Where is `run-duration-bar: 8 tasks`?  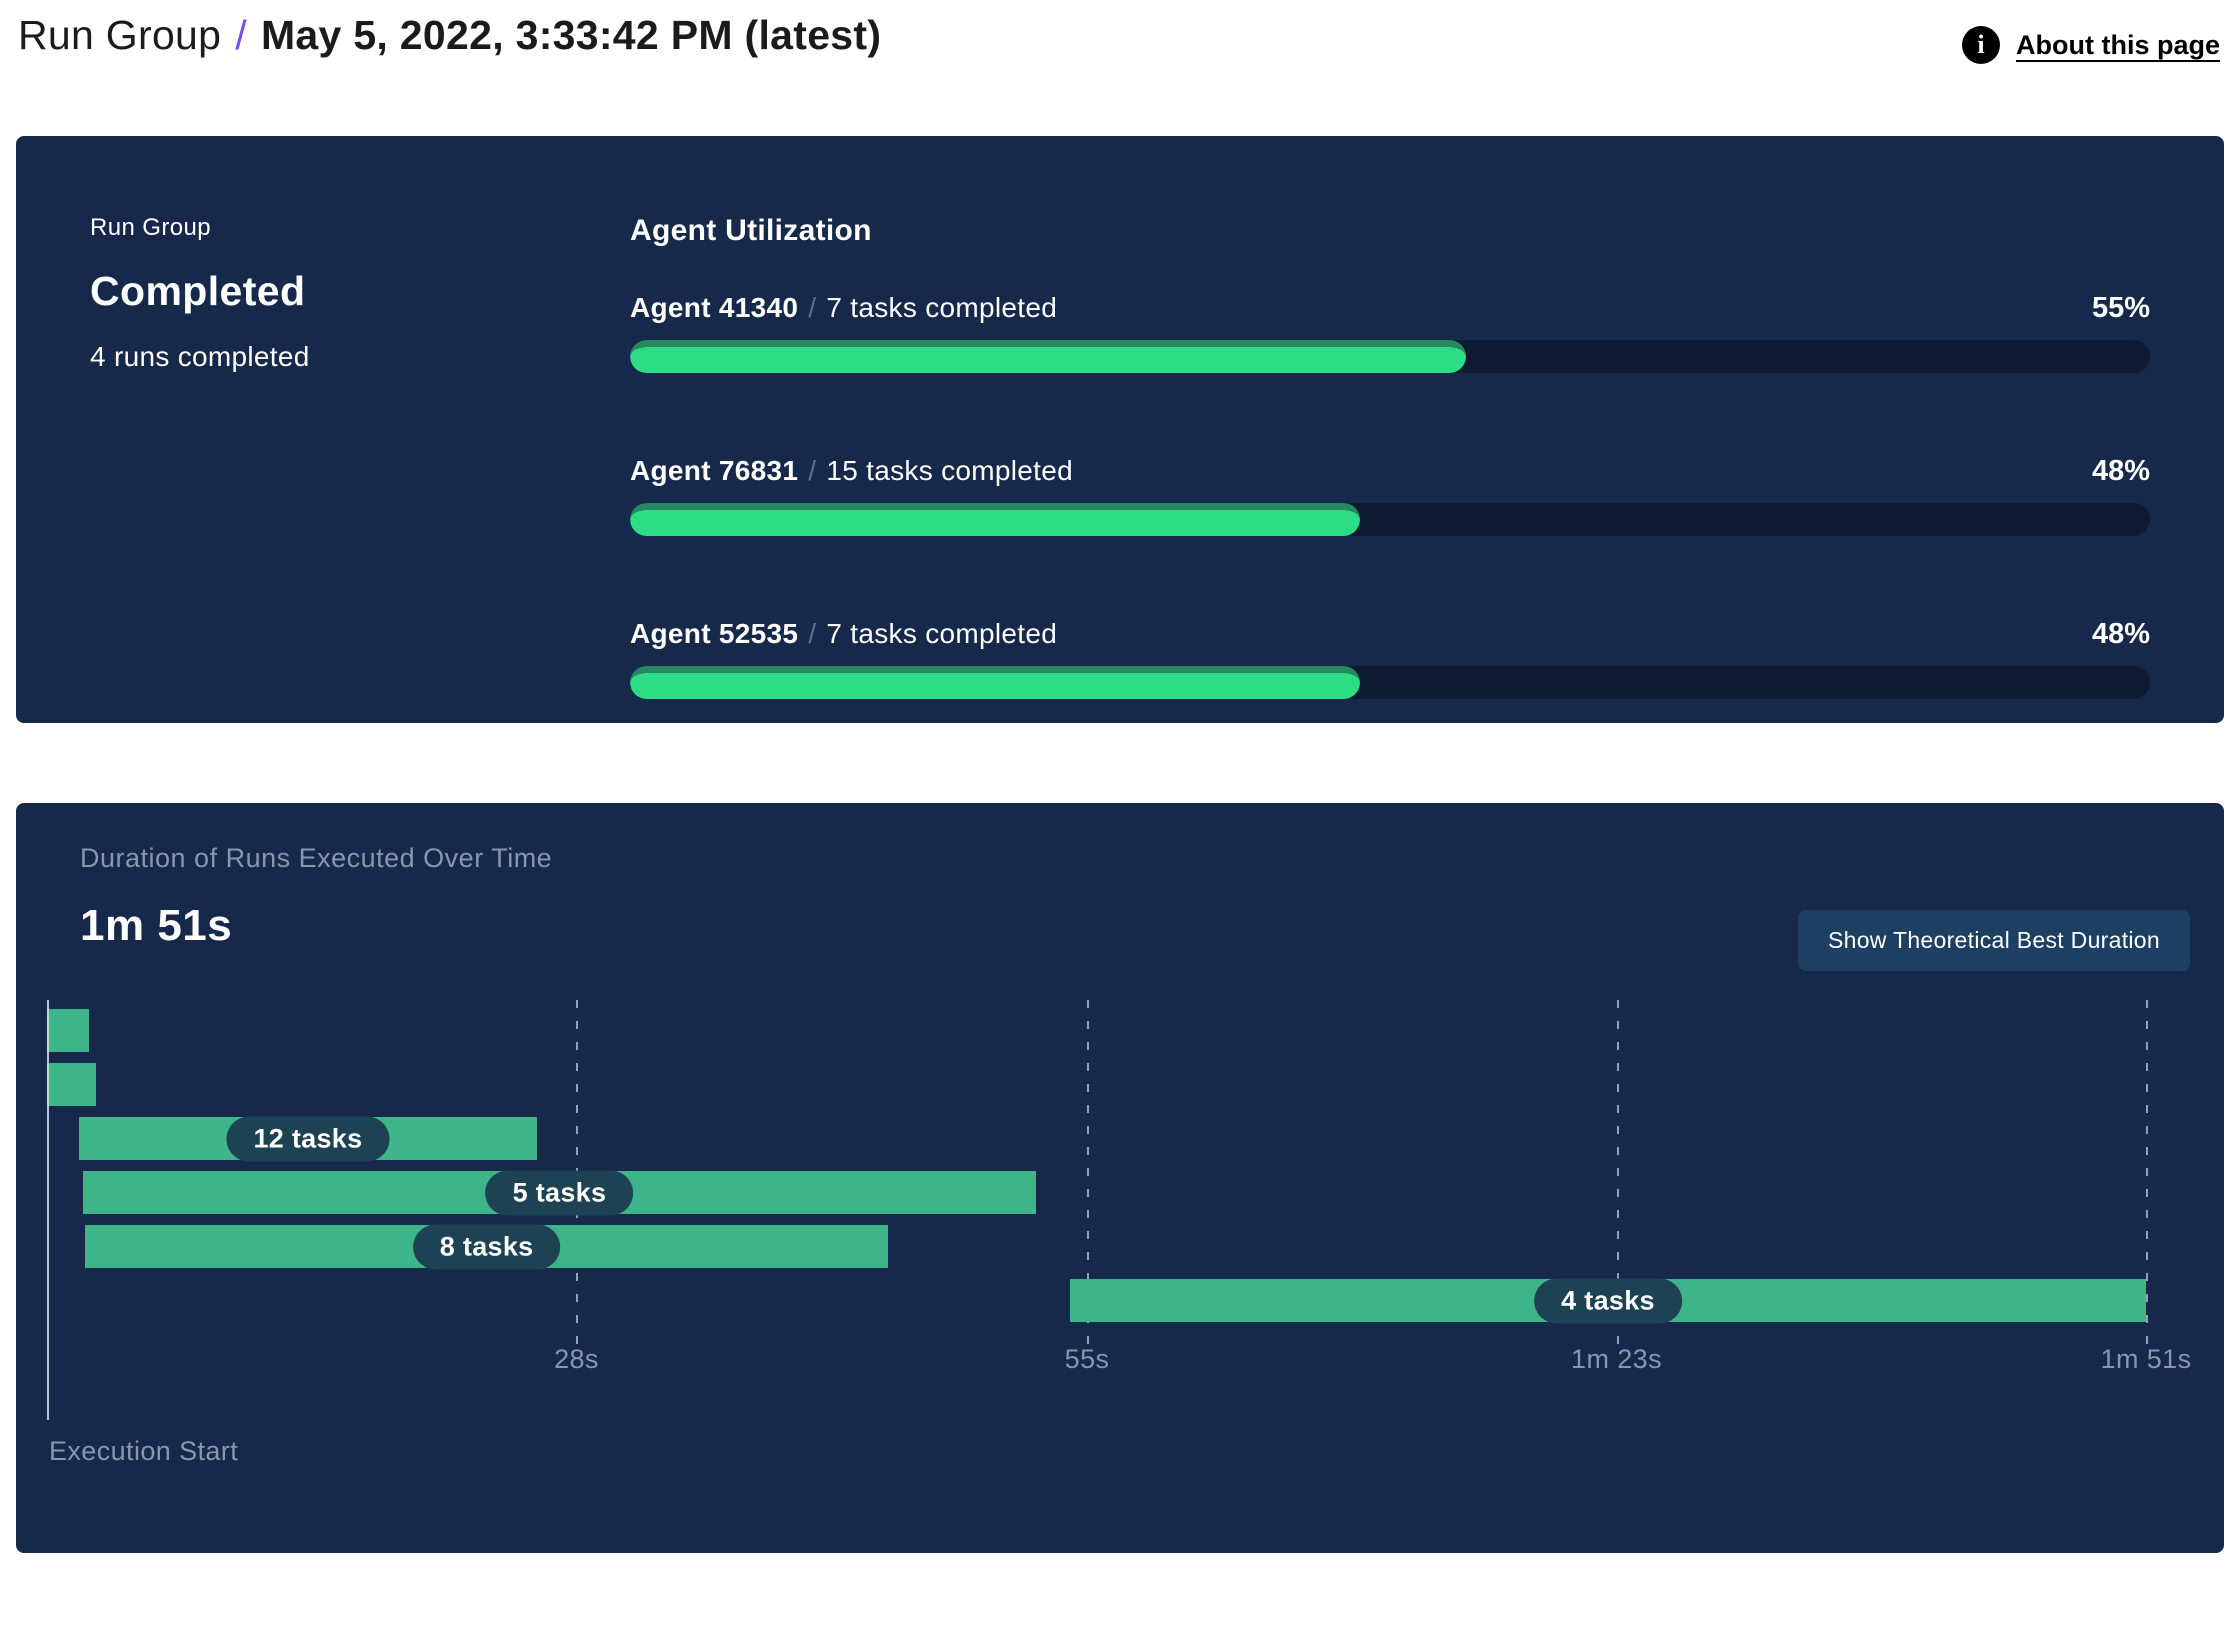 run-duration-bar: 8 tasks is located at coordinates (486, 1246).